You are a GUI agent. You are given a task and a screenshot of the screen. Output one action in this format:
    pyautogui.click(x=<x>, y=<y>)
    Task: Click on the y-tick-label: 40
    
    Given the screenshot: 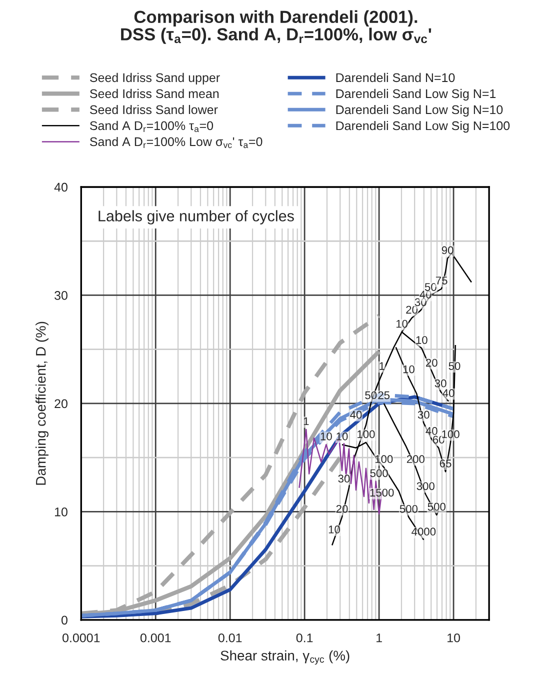 What is the action you would take?
    pyautogui.click(x=61, y=187)
    